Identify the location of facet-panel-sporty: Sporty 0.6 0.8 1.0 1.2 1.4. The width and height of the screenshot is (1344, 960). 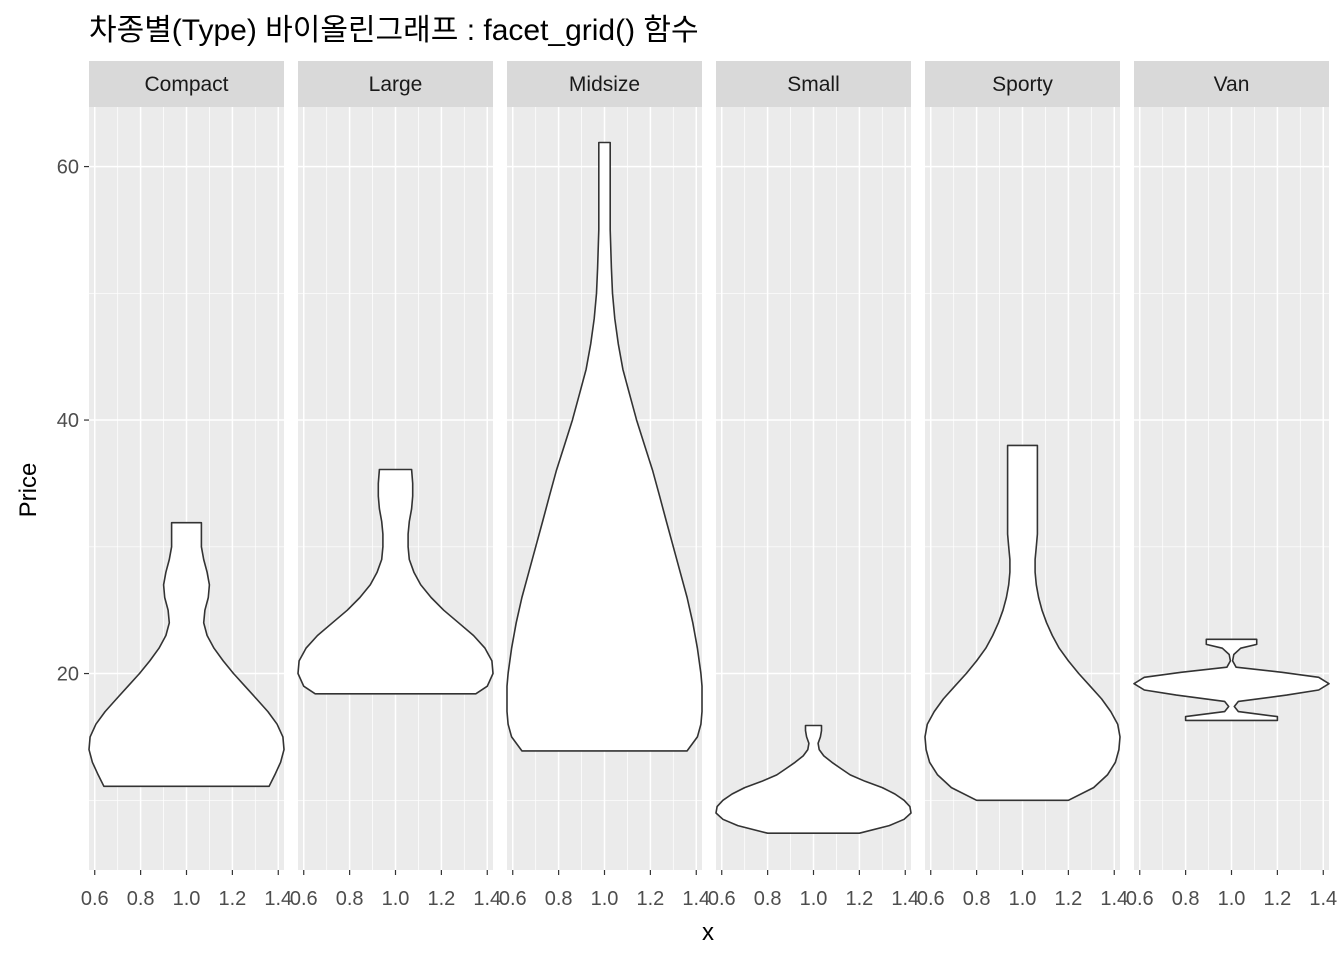
(1022, 485).